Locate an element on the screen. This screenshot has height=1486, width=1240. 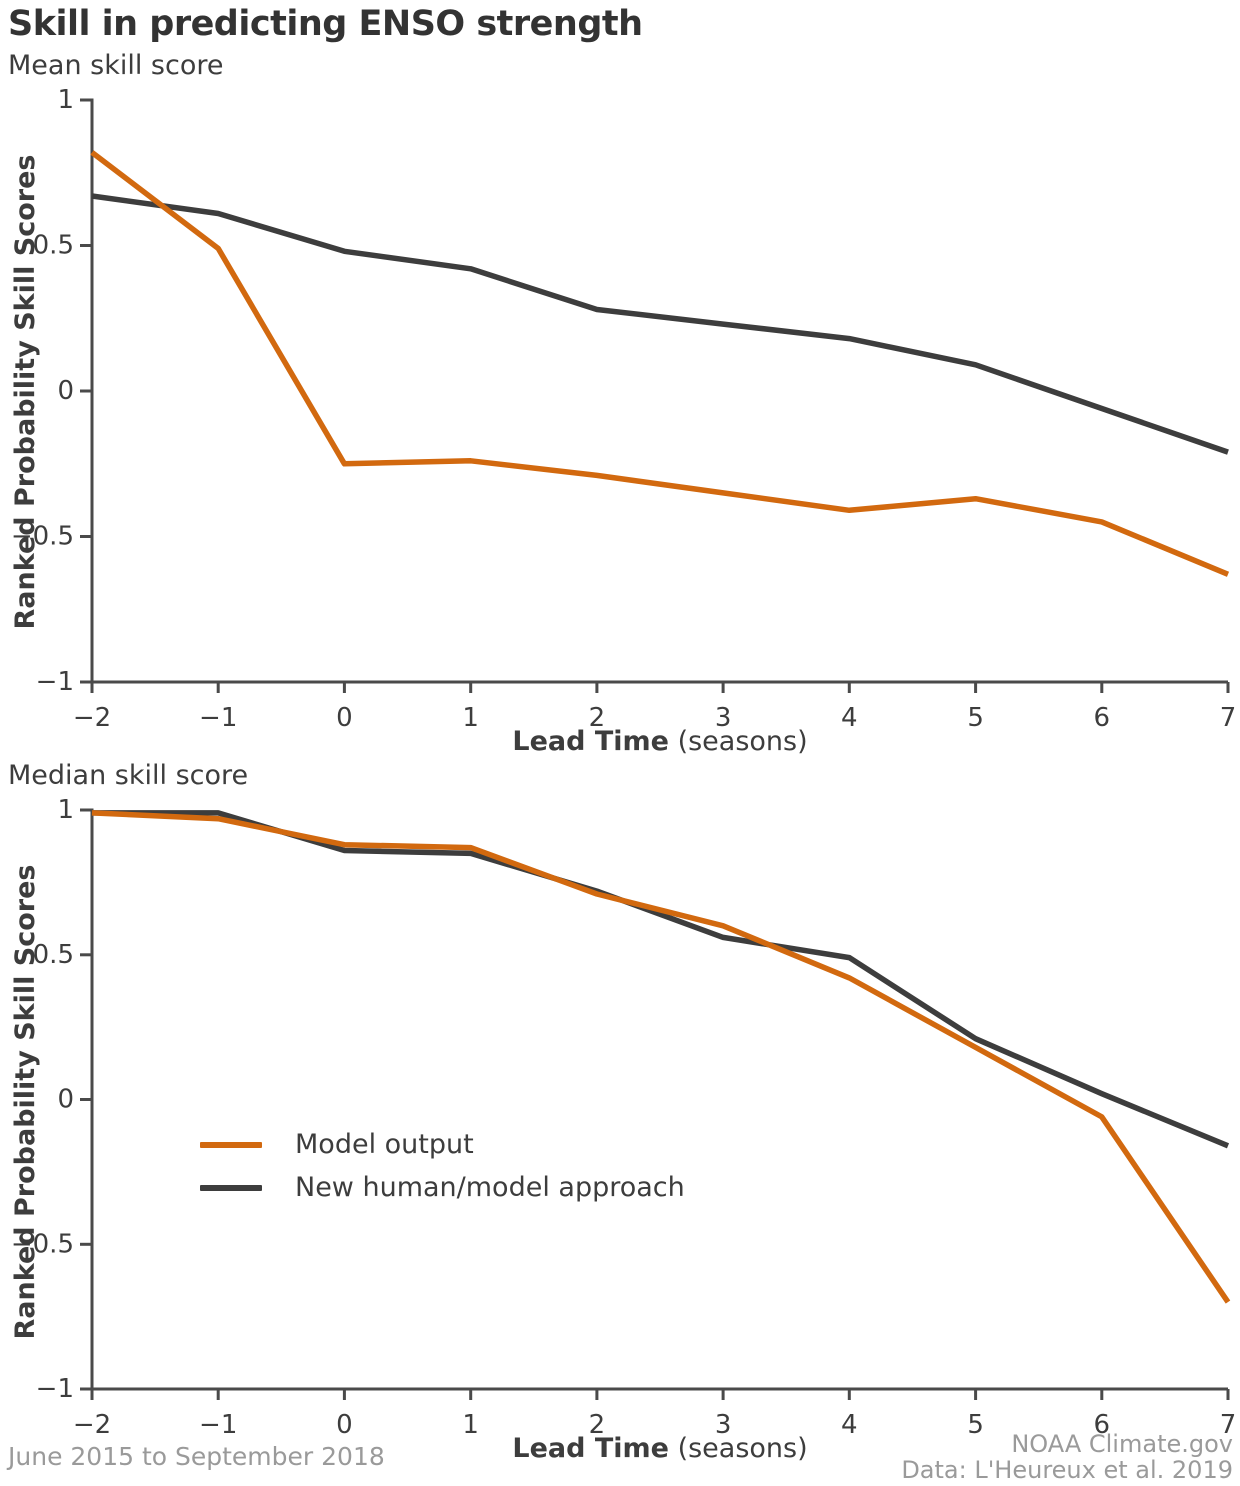
legend: Model output New human/model approach is located at coordinates (442, 1166).